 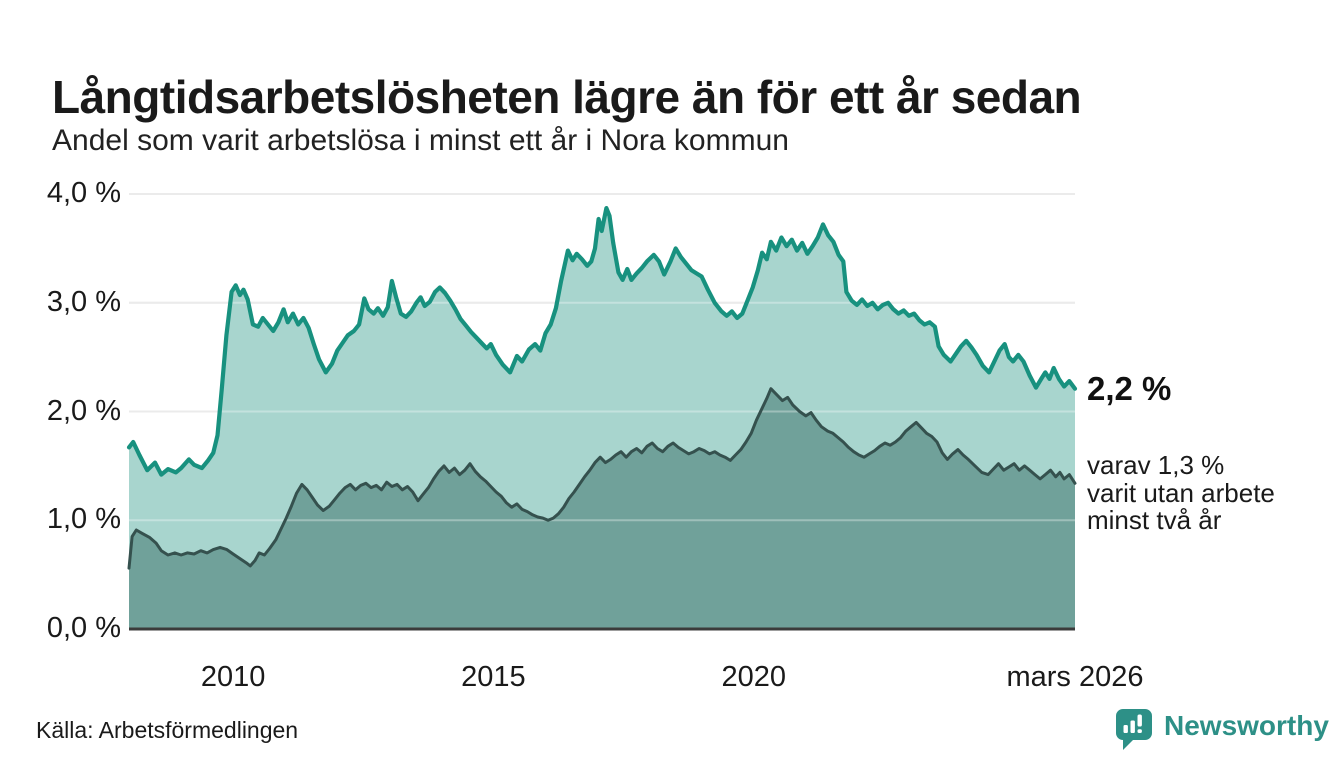 I want to click on y-tick-label: 1,0 %, so click(x=83, y=519).